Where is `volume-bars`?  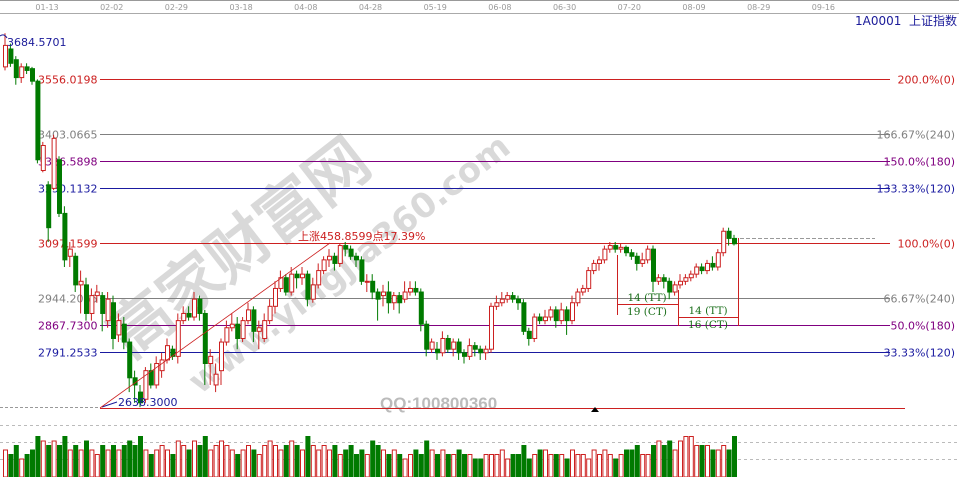
volume-bars is located at coordinates (370, 456).